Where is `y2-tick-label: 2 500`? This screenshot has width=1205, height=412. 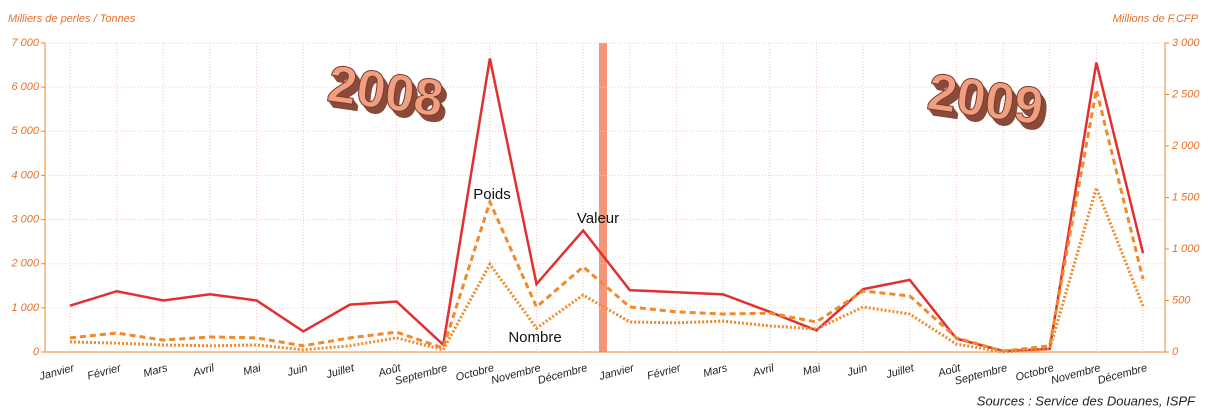
y2-tick-label: 2 500 is located at coordinates (1185, 94).